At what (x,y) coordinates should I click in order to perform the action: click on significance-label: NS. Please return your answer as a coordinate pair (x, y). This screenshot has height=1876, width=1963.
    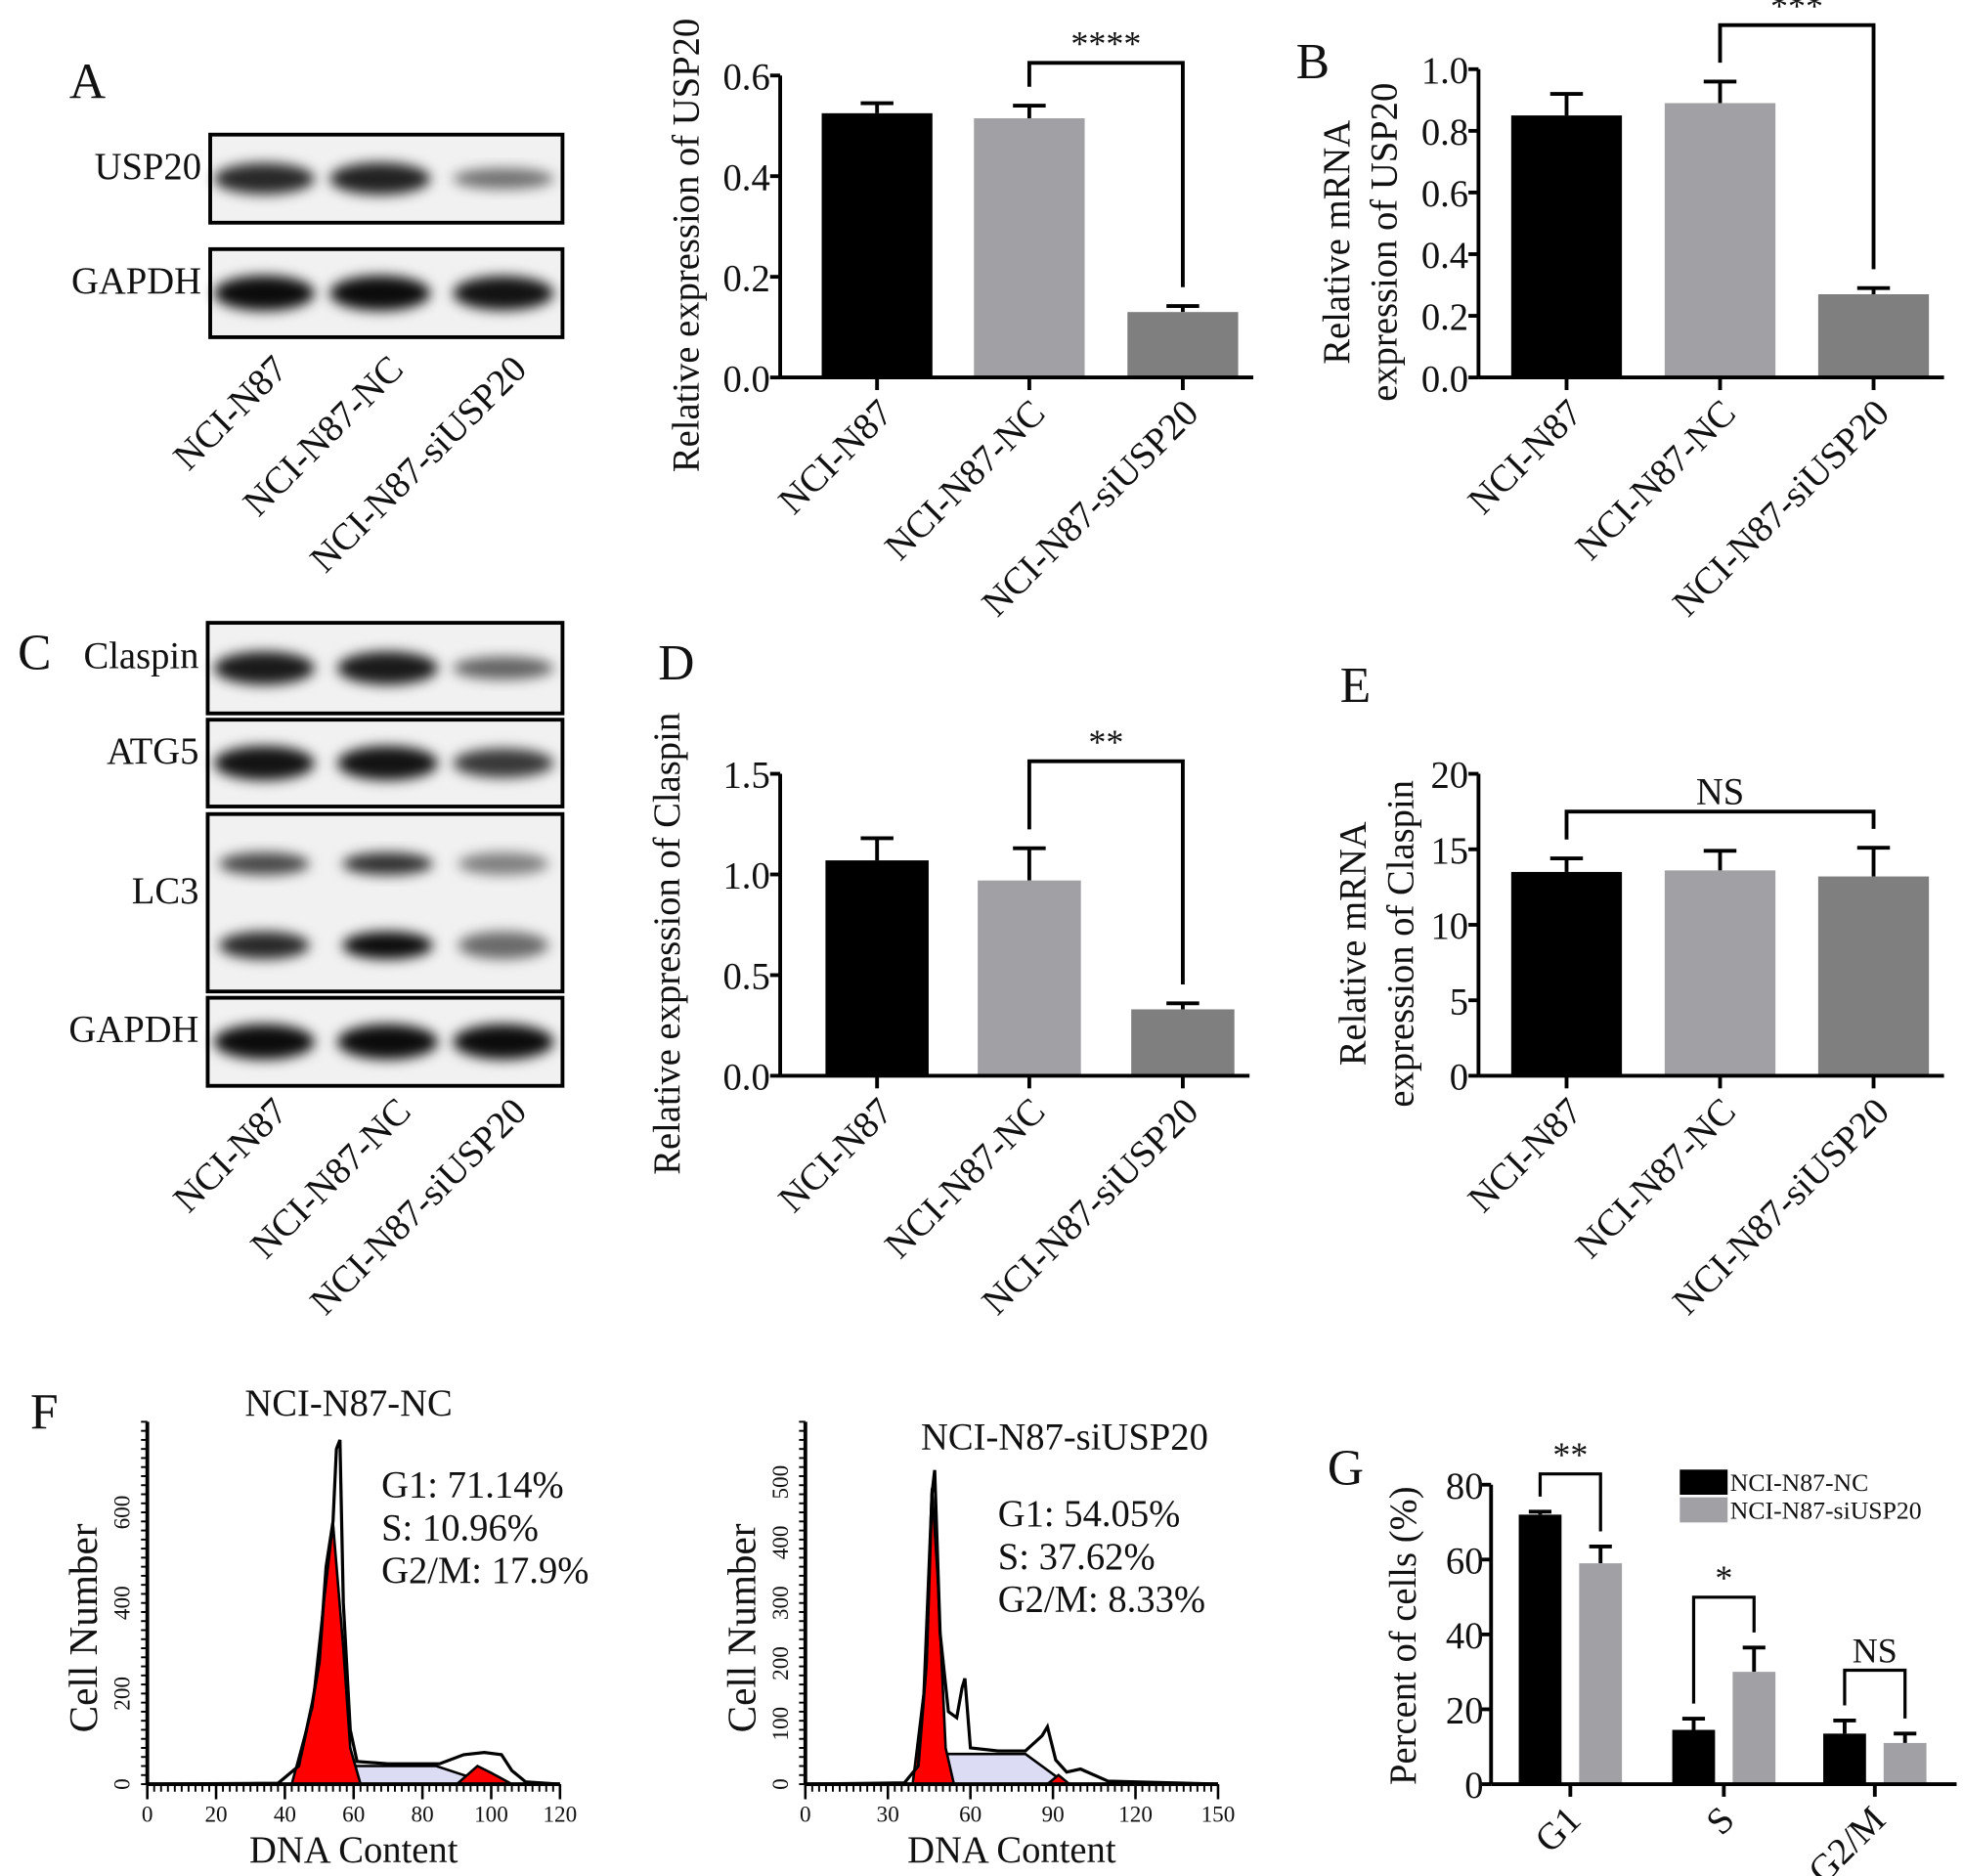
    Looking at the image, I should click on (1720, 791).